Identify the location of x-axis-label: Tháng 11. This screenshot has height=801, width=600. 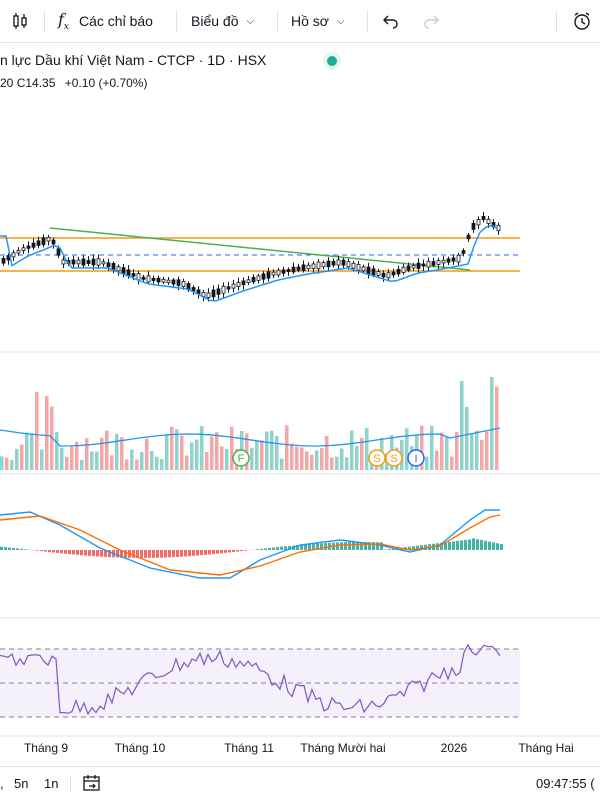
(249, 748).